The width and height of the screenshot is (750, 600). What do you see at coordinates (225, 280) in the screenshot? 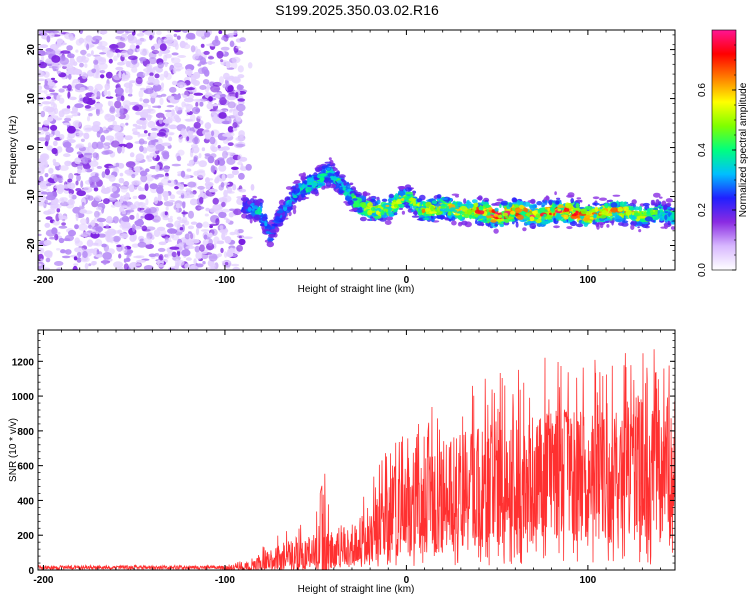
I see `spectrogram-xtick-label: -100` at bounding box center [225, 280].